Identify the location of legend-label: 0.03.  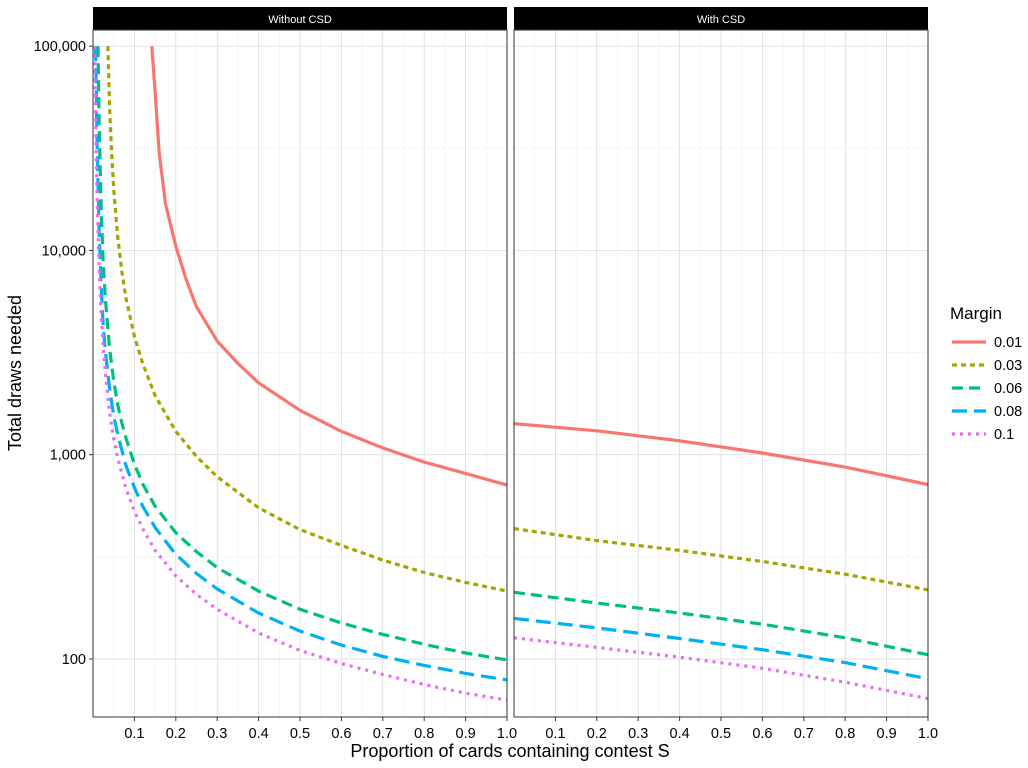
(1008, 366).